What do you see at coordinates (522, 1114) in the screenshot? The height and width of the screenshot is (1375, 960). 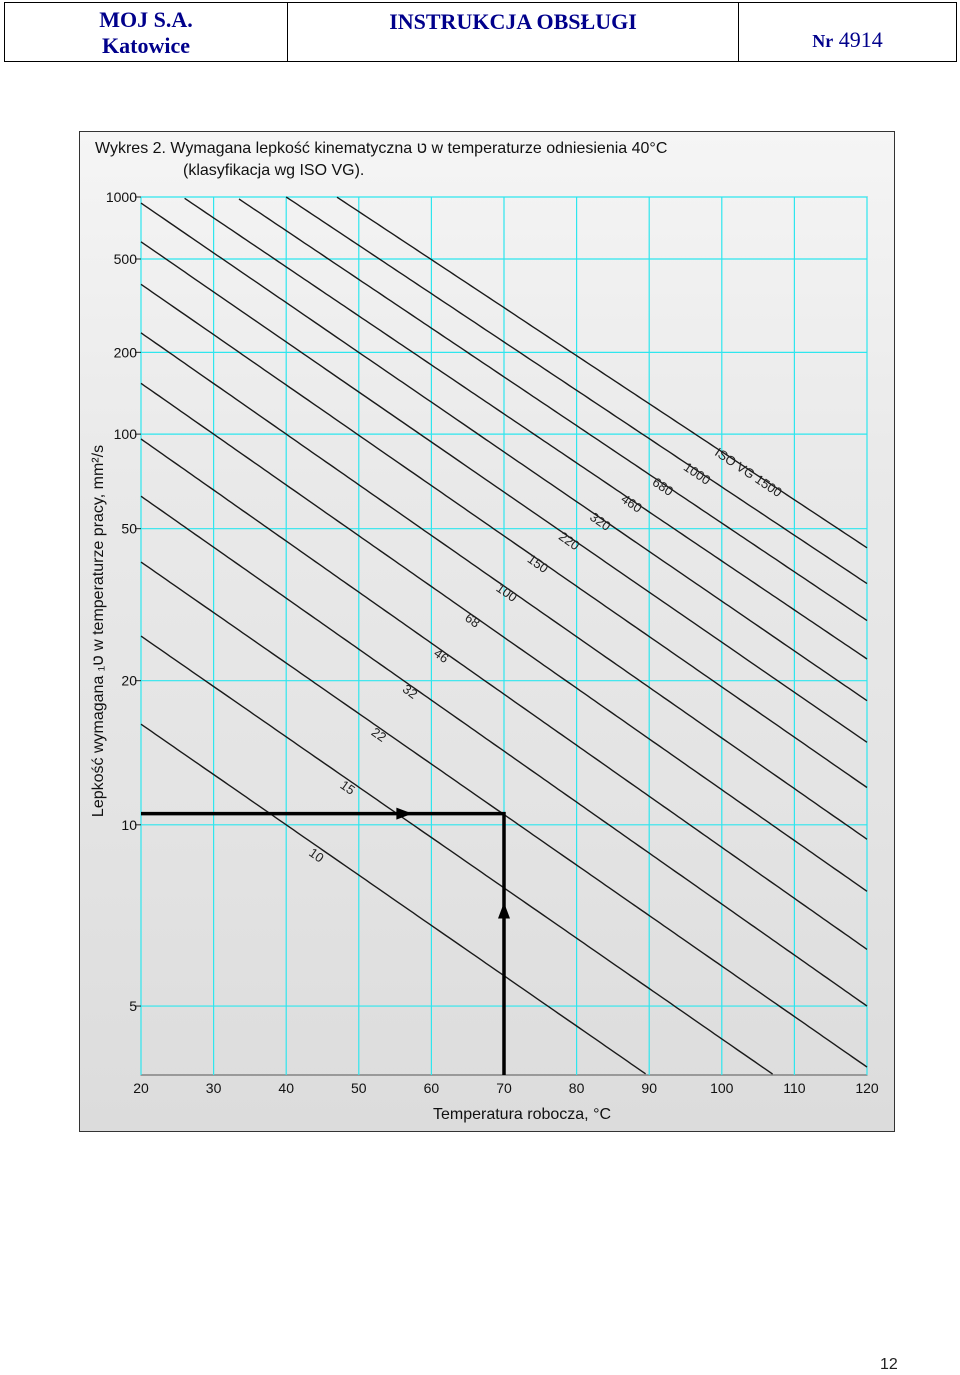 I see `x-axis-label: Temperatura robocza, °C` at bounding box center [522, 1114].